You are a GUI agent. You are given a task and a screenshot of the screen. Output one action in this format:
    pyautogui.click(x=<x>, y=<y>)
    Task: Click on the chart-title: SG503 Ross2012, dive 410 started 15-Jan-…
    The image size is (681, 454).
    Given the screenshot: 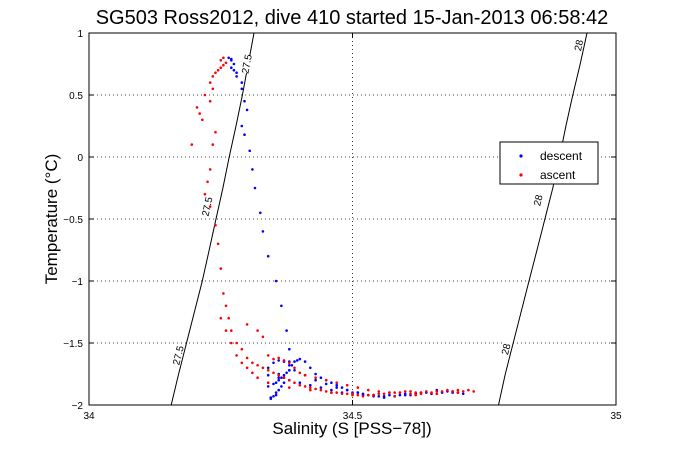 What is the action you would take?
    pyautogui.click(x=352, y=18)
    